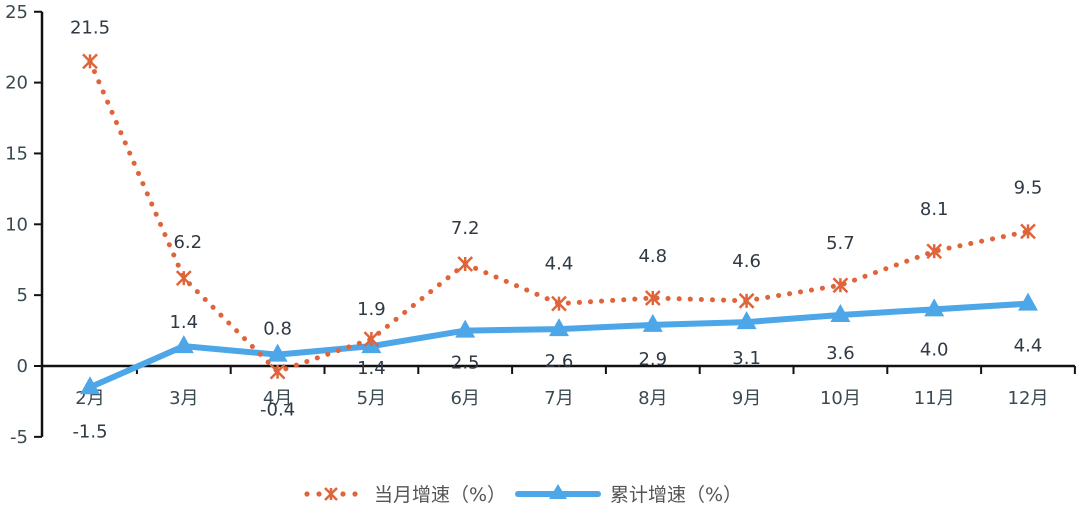 This screenshot has width=1080, height=516. Describe the element at coordinates (277, 329) in the screenshot. I see `data-label-cumulative: 0.8` at that location.